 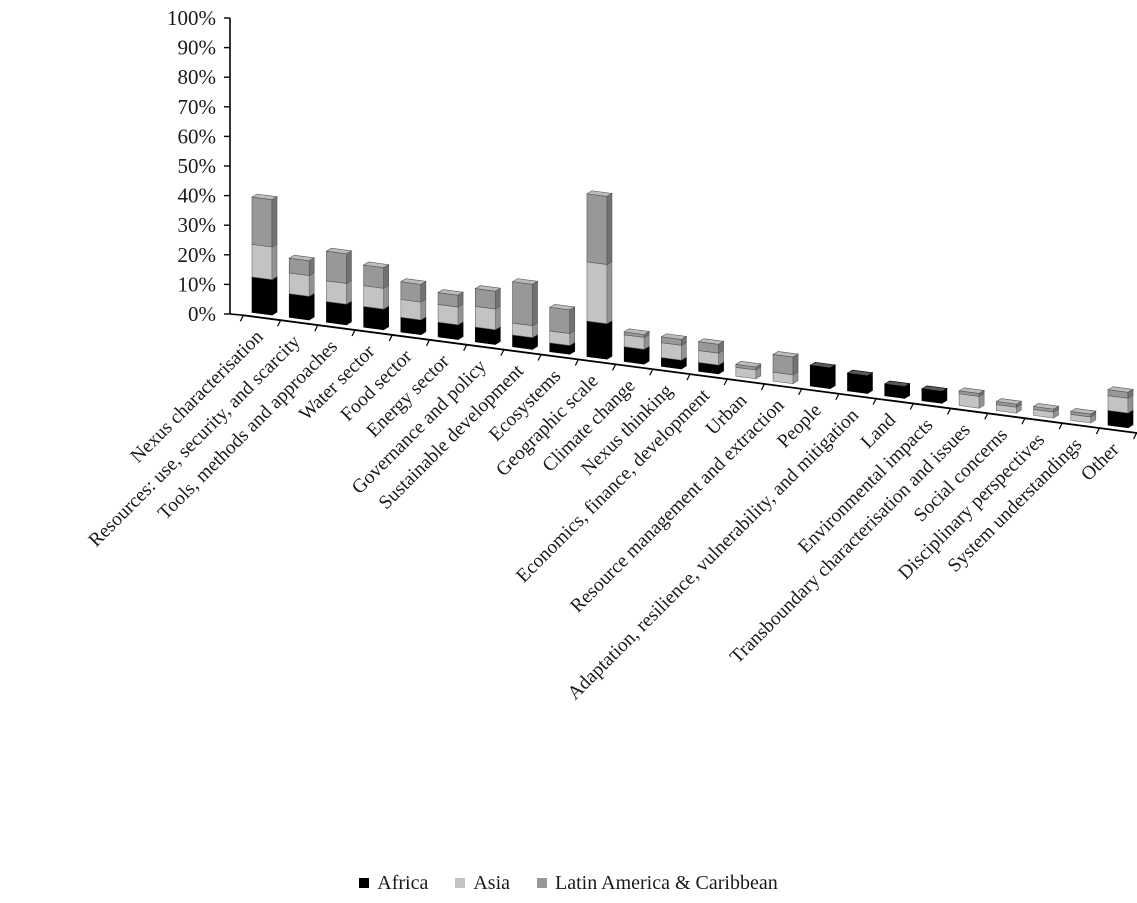 I want to click on category-label: Other, so click(x=1100, y=462).